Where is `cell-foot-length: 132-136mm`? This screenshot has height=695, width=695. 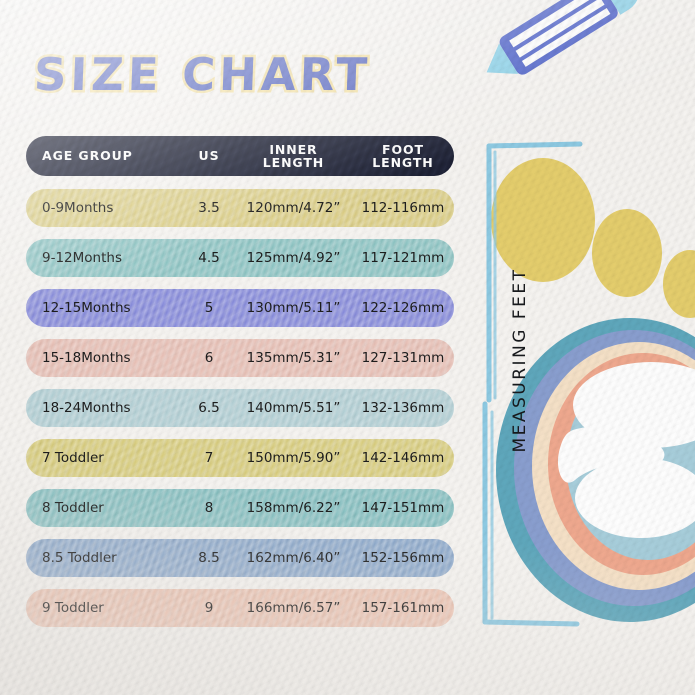 cell-foot-length: 132-136mm is located at coordinates (403, 407).